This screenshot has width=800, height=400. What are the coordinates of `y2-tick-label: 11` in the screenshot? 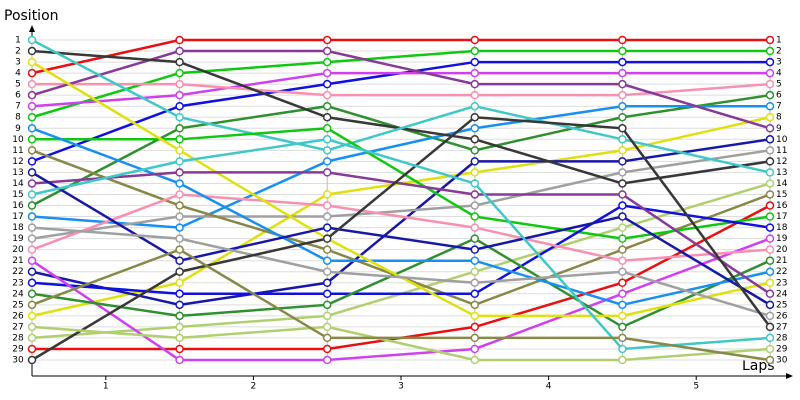 It's located at (781, 151).